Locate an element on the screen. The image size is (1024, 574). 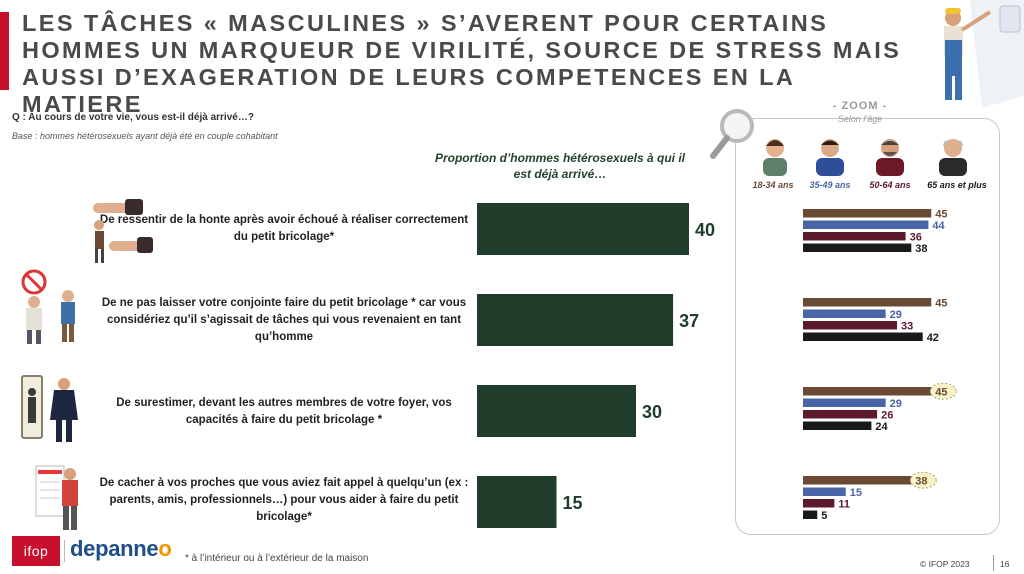
age-label-50-64: 50-64 ans is located at coordinates (890, 185).